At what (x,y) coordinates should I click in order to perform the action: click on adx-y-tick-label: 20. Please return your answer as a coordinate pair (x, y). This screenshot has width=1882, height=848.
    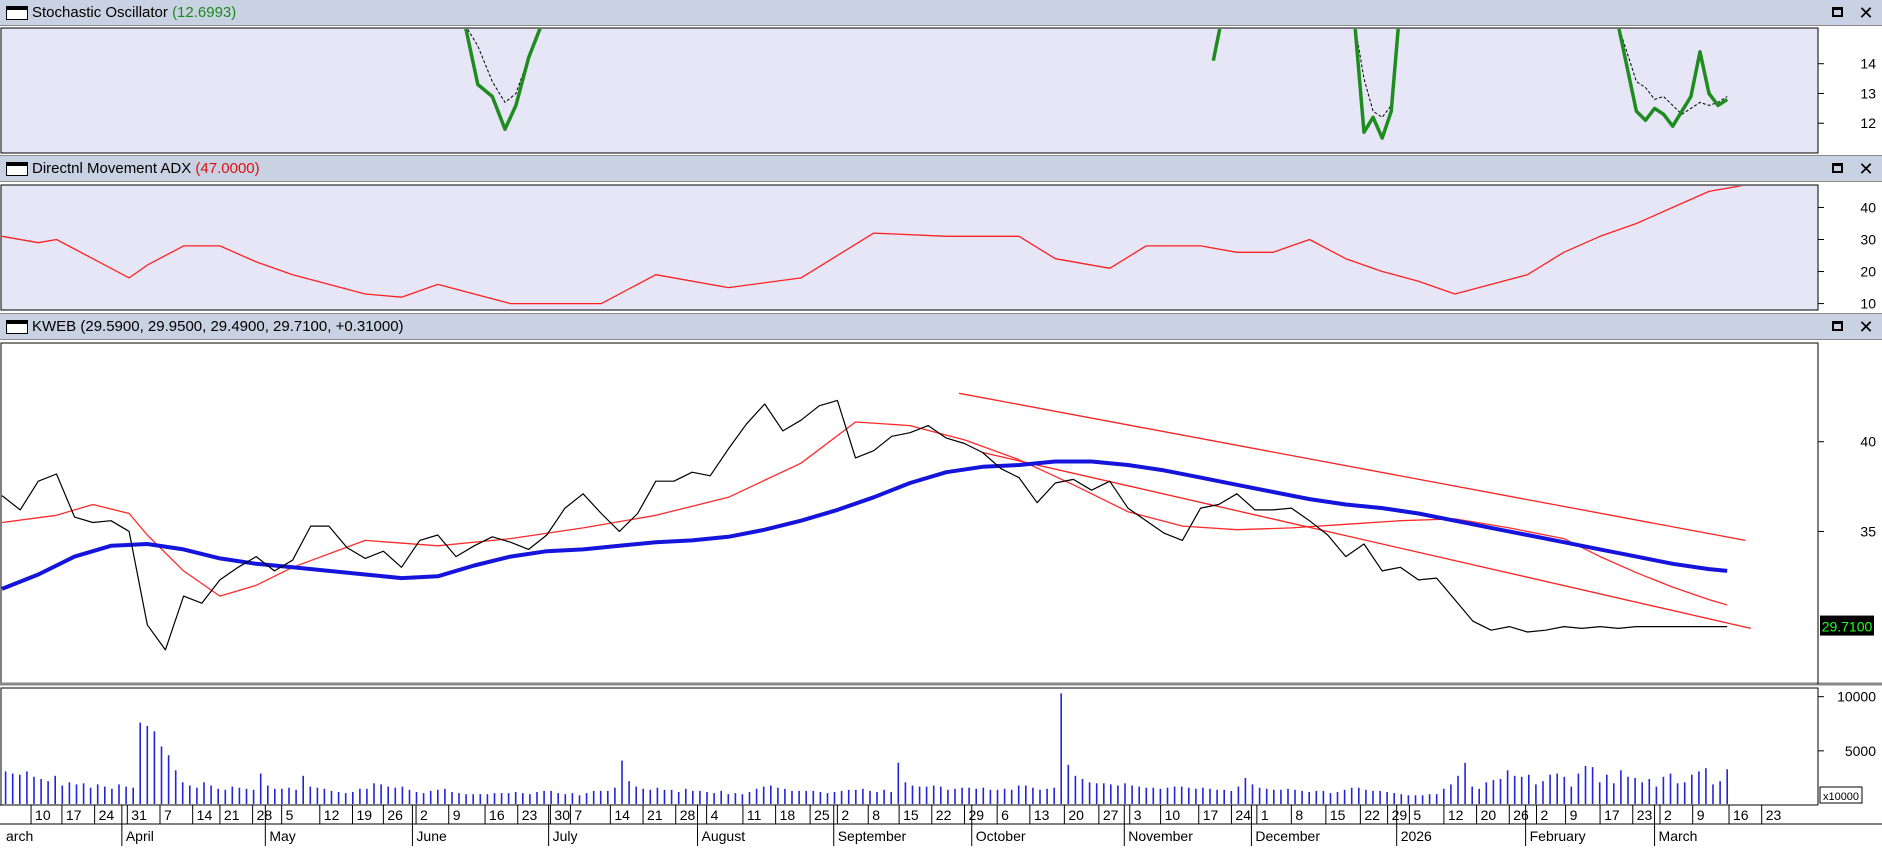
    Looking at the image, I should click on (1868, 272).